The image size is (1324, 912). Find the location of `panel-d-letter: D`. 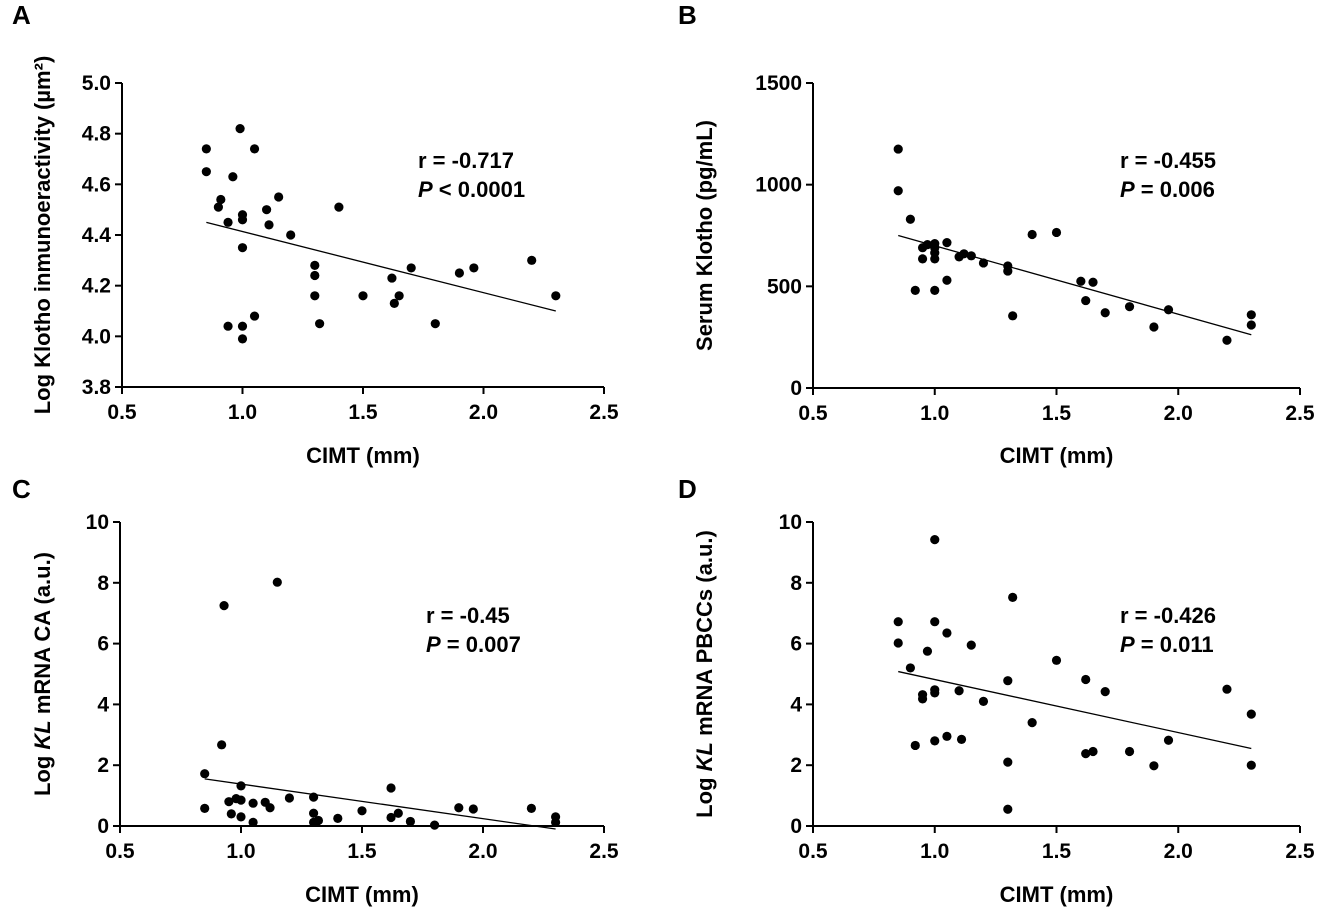

panel-d-letter: D is located at coordinates (687, 489).